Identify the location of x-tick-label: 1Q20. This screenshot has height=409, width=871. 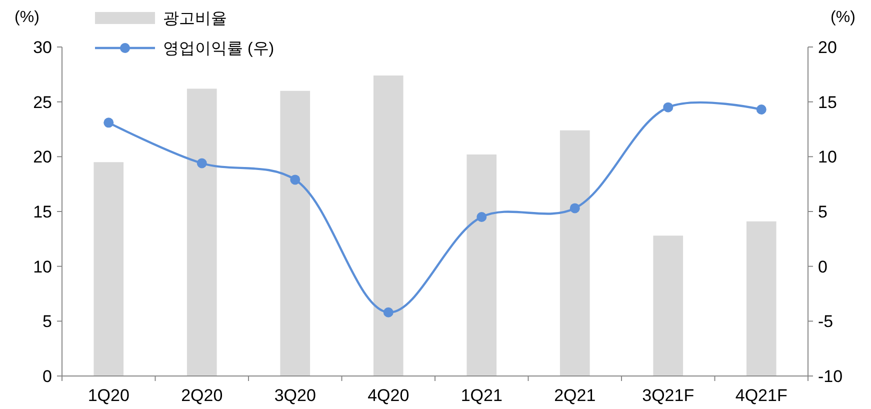
(109, 395).